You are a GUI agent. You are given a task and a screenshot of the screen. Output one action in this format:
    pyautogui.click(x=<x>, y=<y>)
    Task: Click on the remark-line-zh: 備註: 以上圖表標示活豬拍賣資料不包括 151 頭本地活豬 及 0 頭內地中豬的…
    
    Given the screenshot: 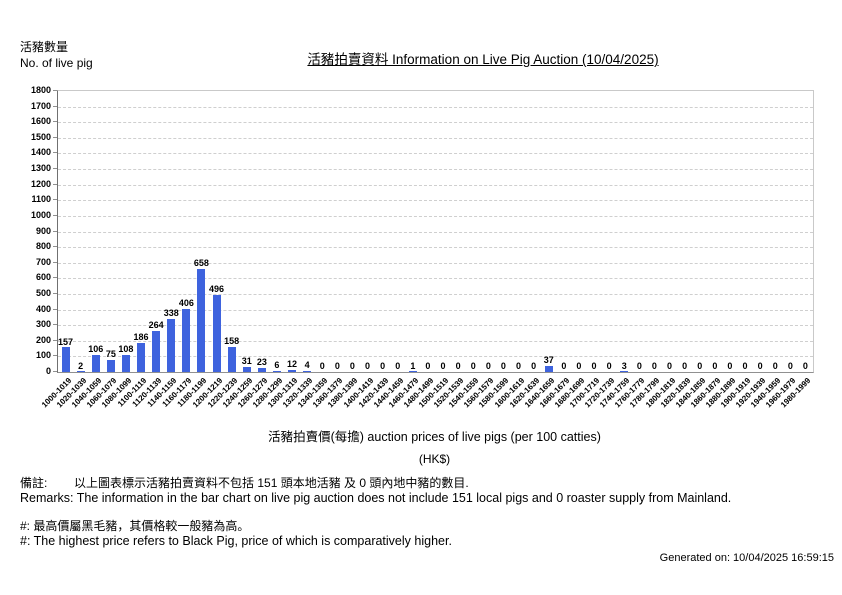 What is the action you would take?
    pyautogui.click(x=244, y=483)
    